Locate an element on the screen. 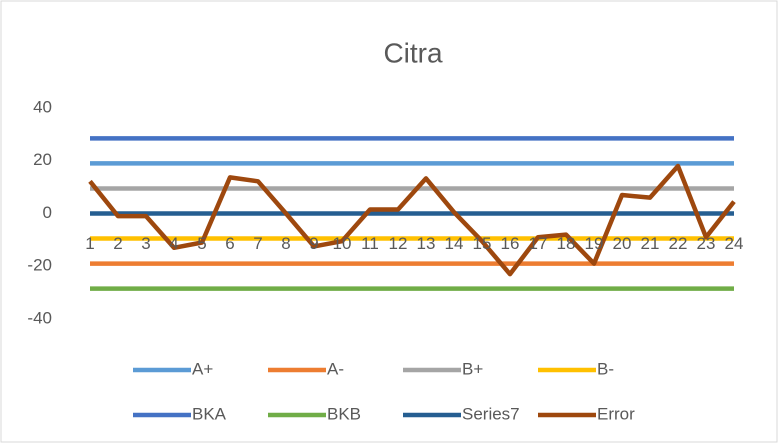 The height and width of the screenshot is (445, 780). y-tick-label: 40 is located at coordinates (42, 106).